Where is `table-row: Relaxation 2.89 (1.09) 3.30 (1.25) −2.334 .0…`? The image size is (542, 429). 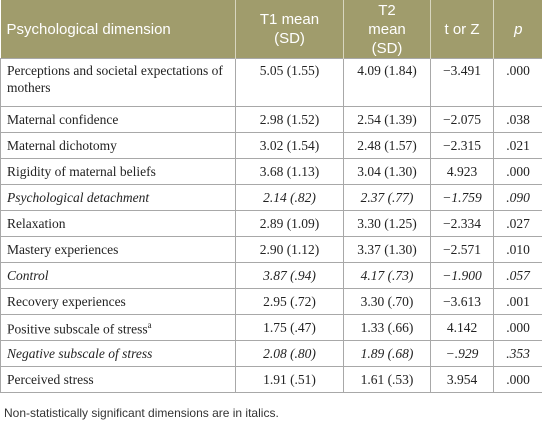 table-row: Relaxation 2.89 (1.09) 3.30 (1.25) −2.334 .0… is located at coordinates (271, 223).